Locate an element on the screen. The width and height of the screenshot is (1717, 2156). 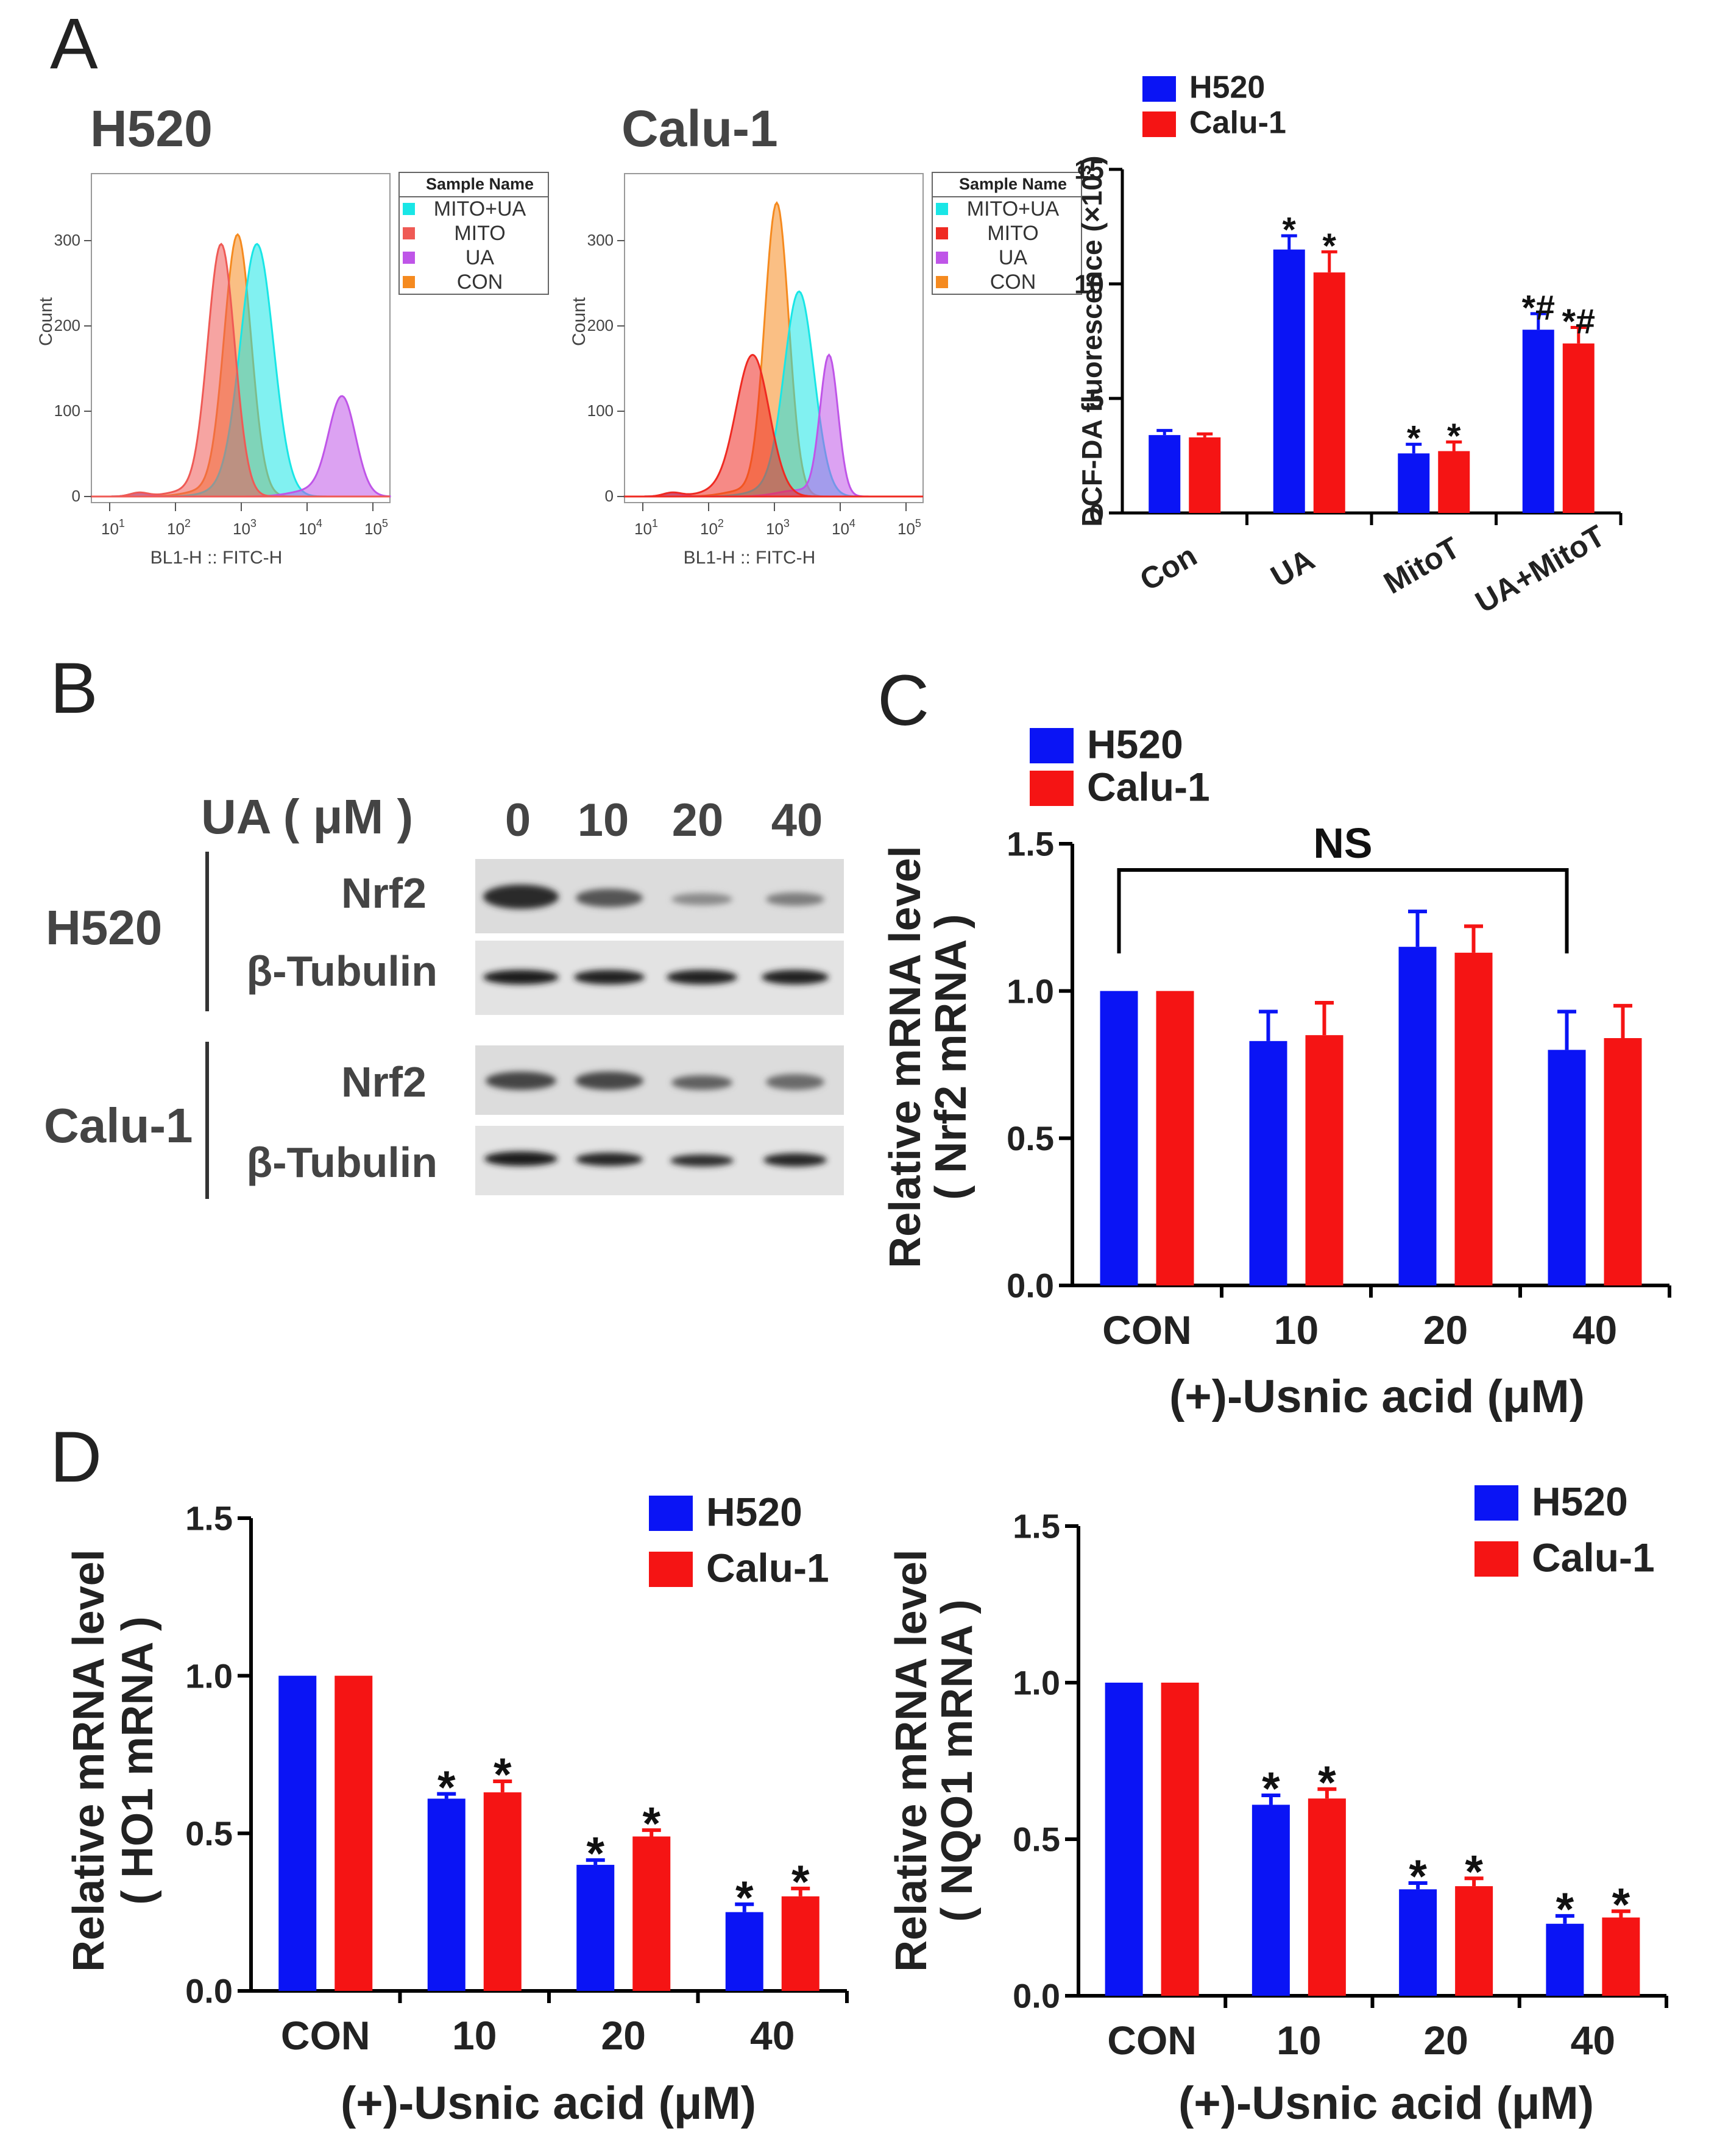
x-tick-label: 10⁴ is located at coordinates (310, 527).